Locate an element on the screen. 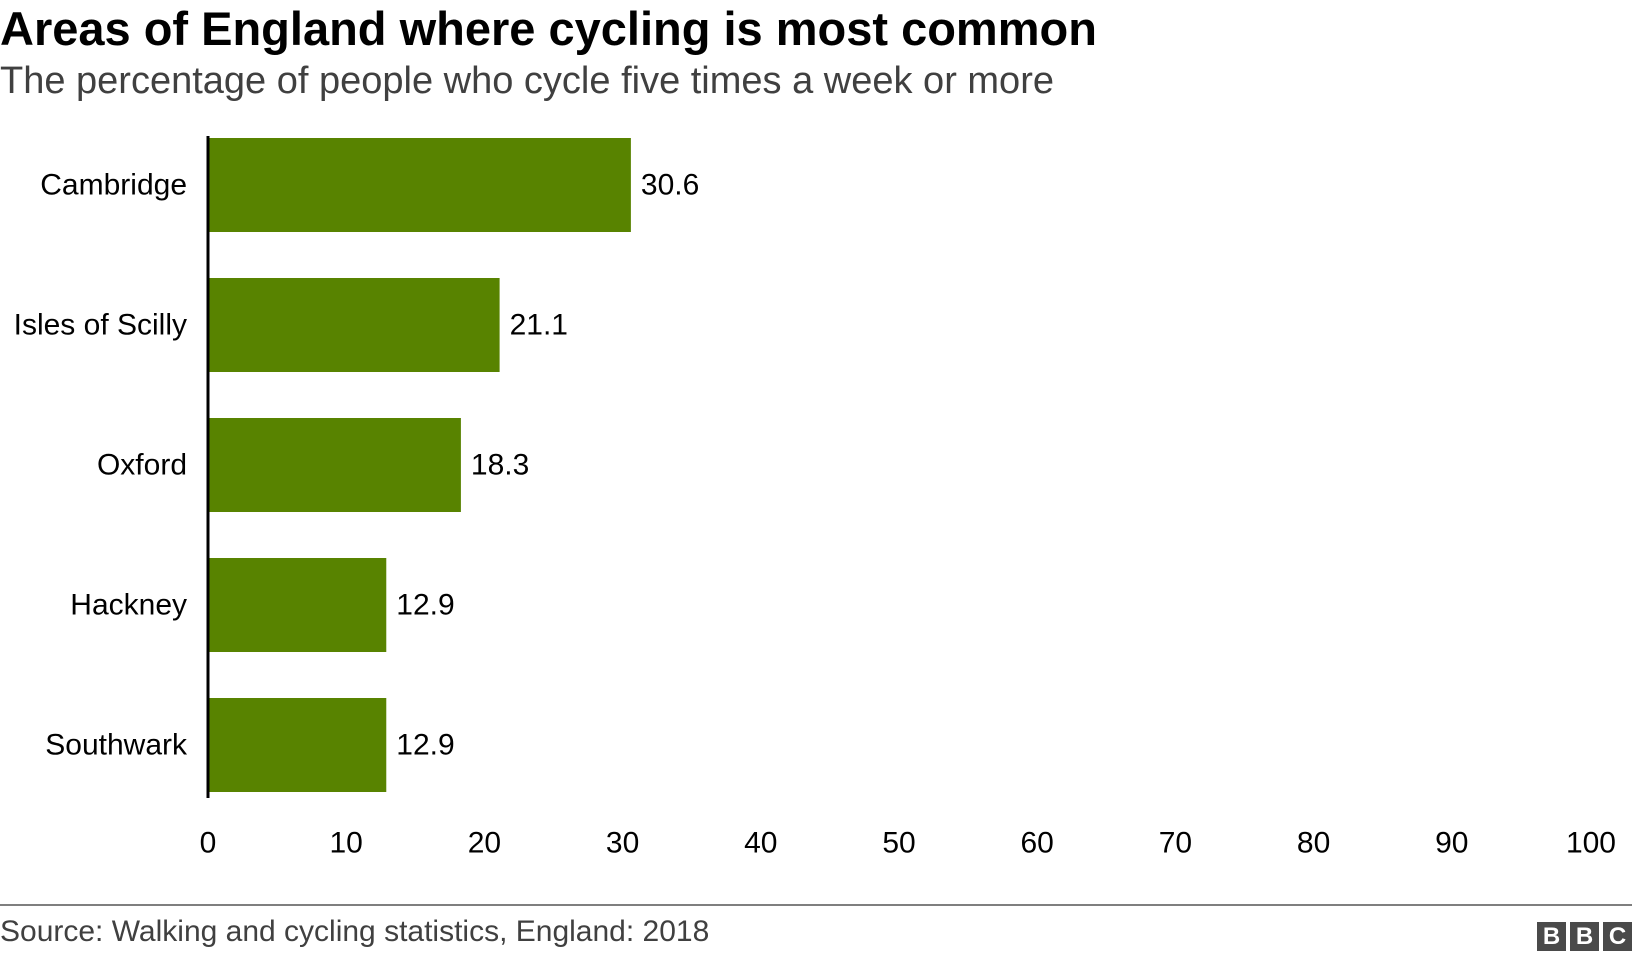 This screenshot has width=1632, height=960. x-tick-label-4: 40 is located at coordinates (760, 843).